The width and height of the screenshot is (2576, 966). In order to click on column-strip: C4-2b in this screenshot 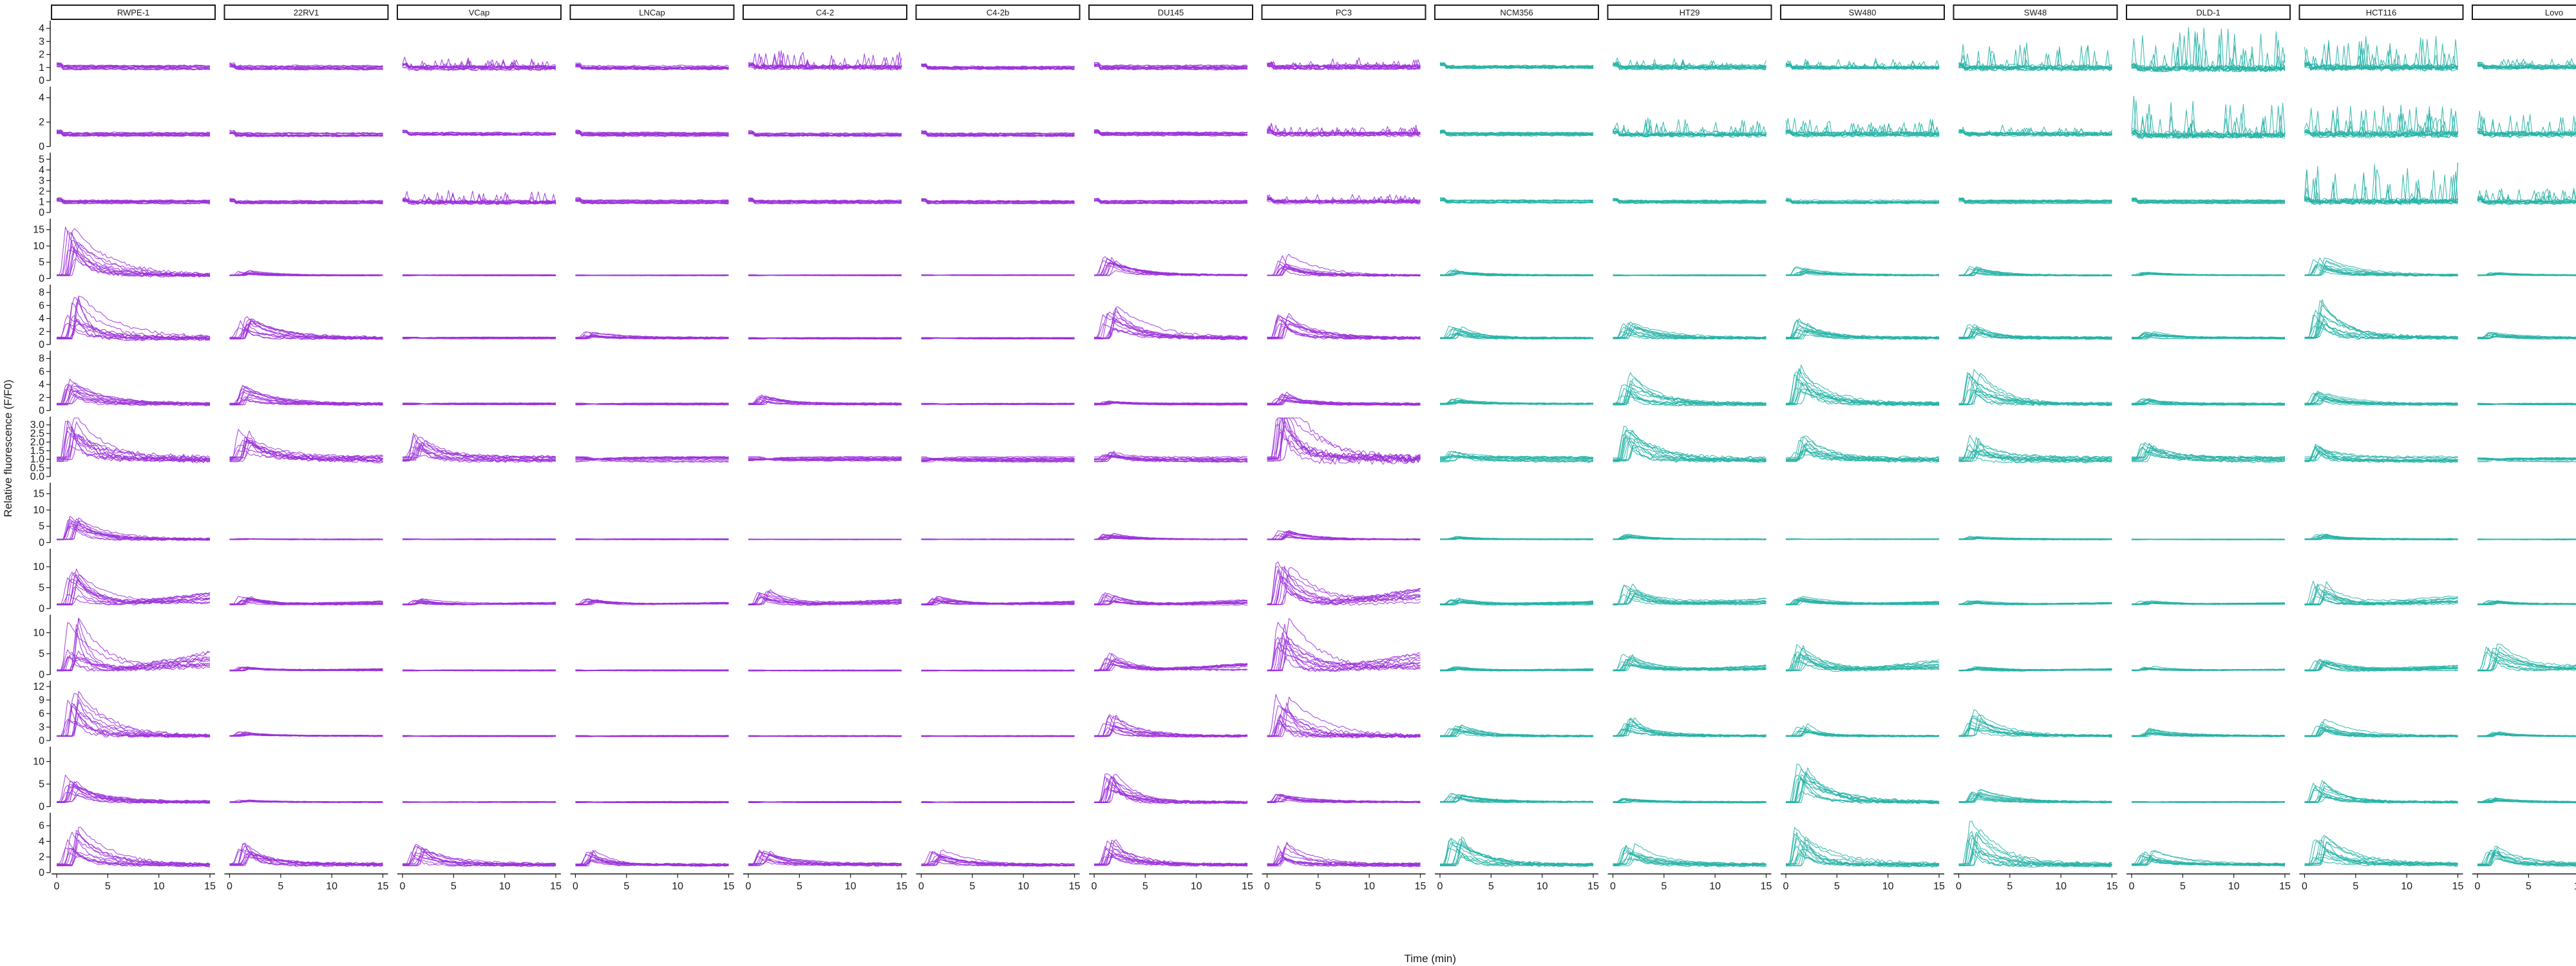, I will do `click(998, 12)`.